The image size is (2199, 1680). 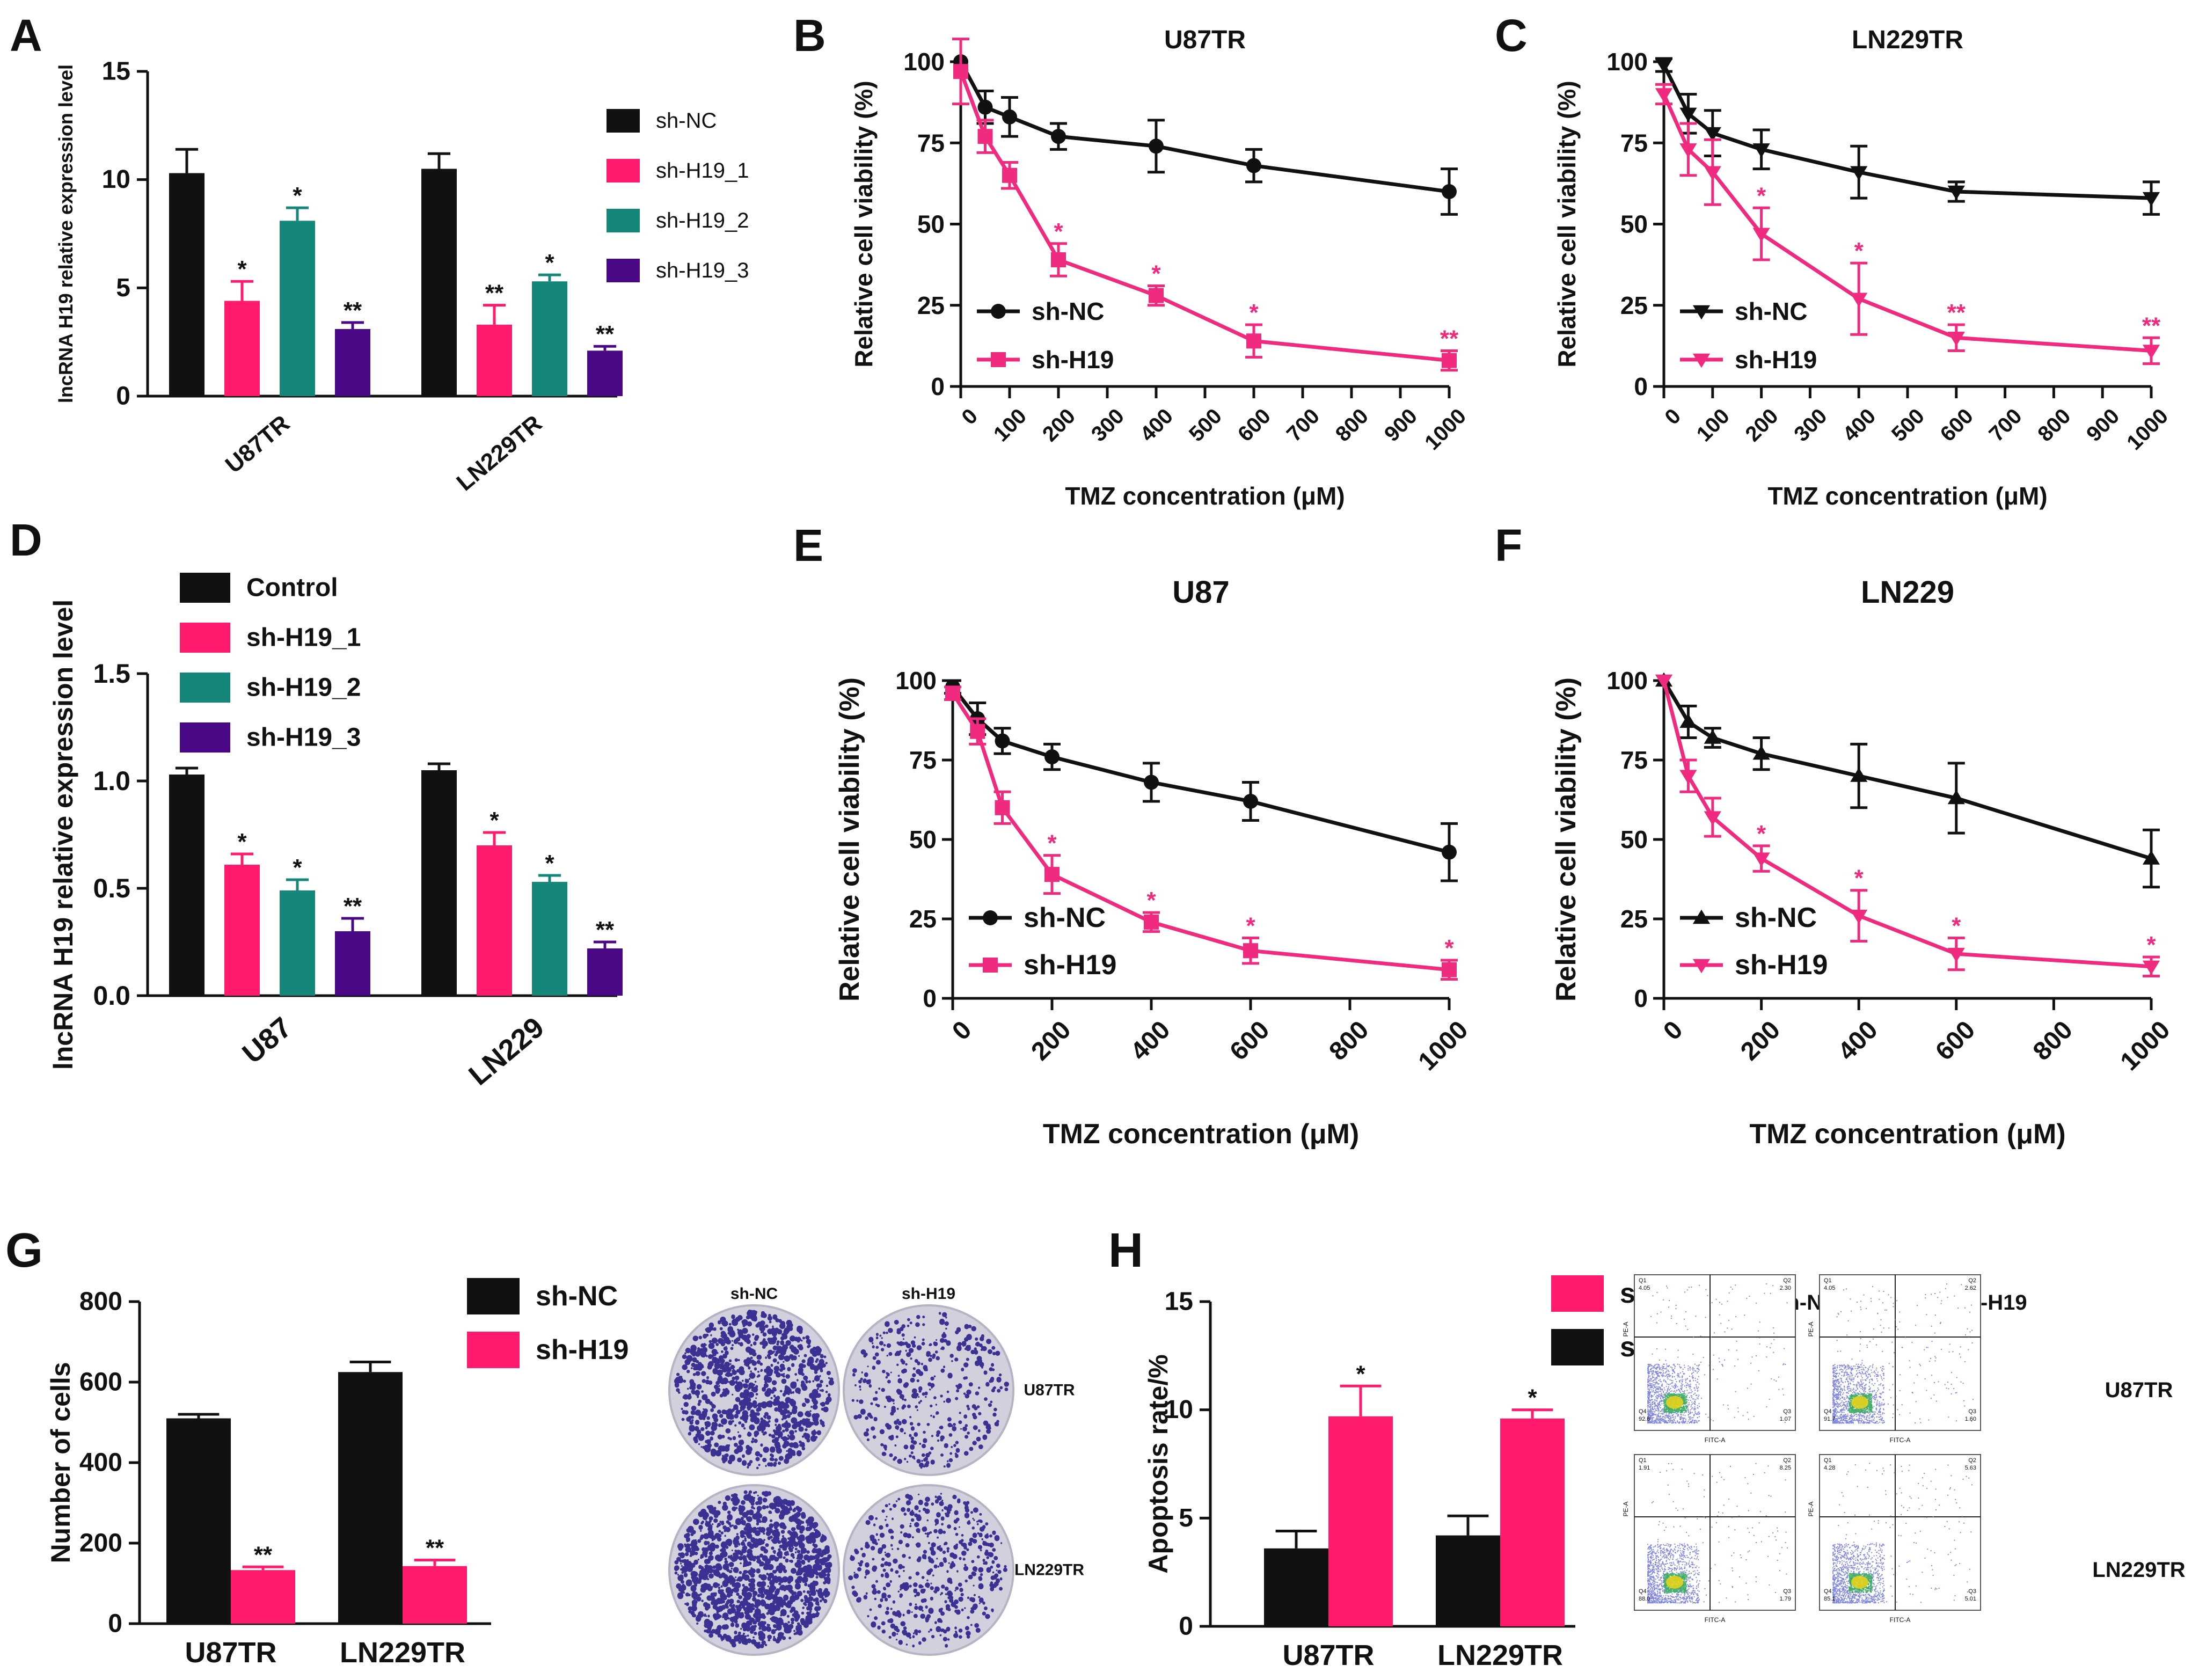 I want to click on quadrant-name: Q4, so click(x=1643, y=1411).